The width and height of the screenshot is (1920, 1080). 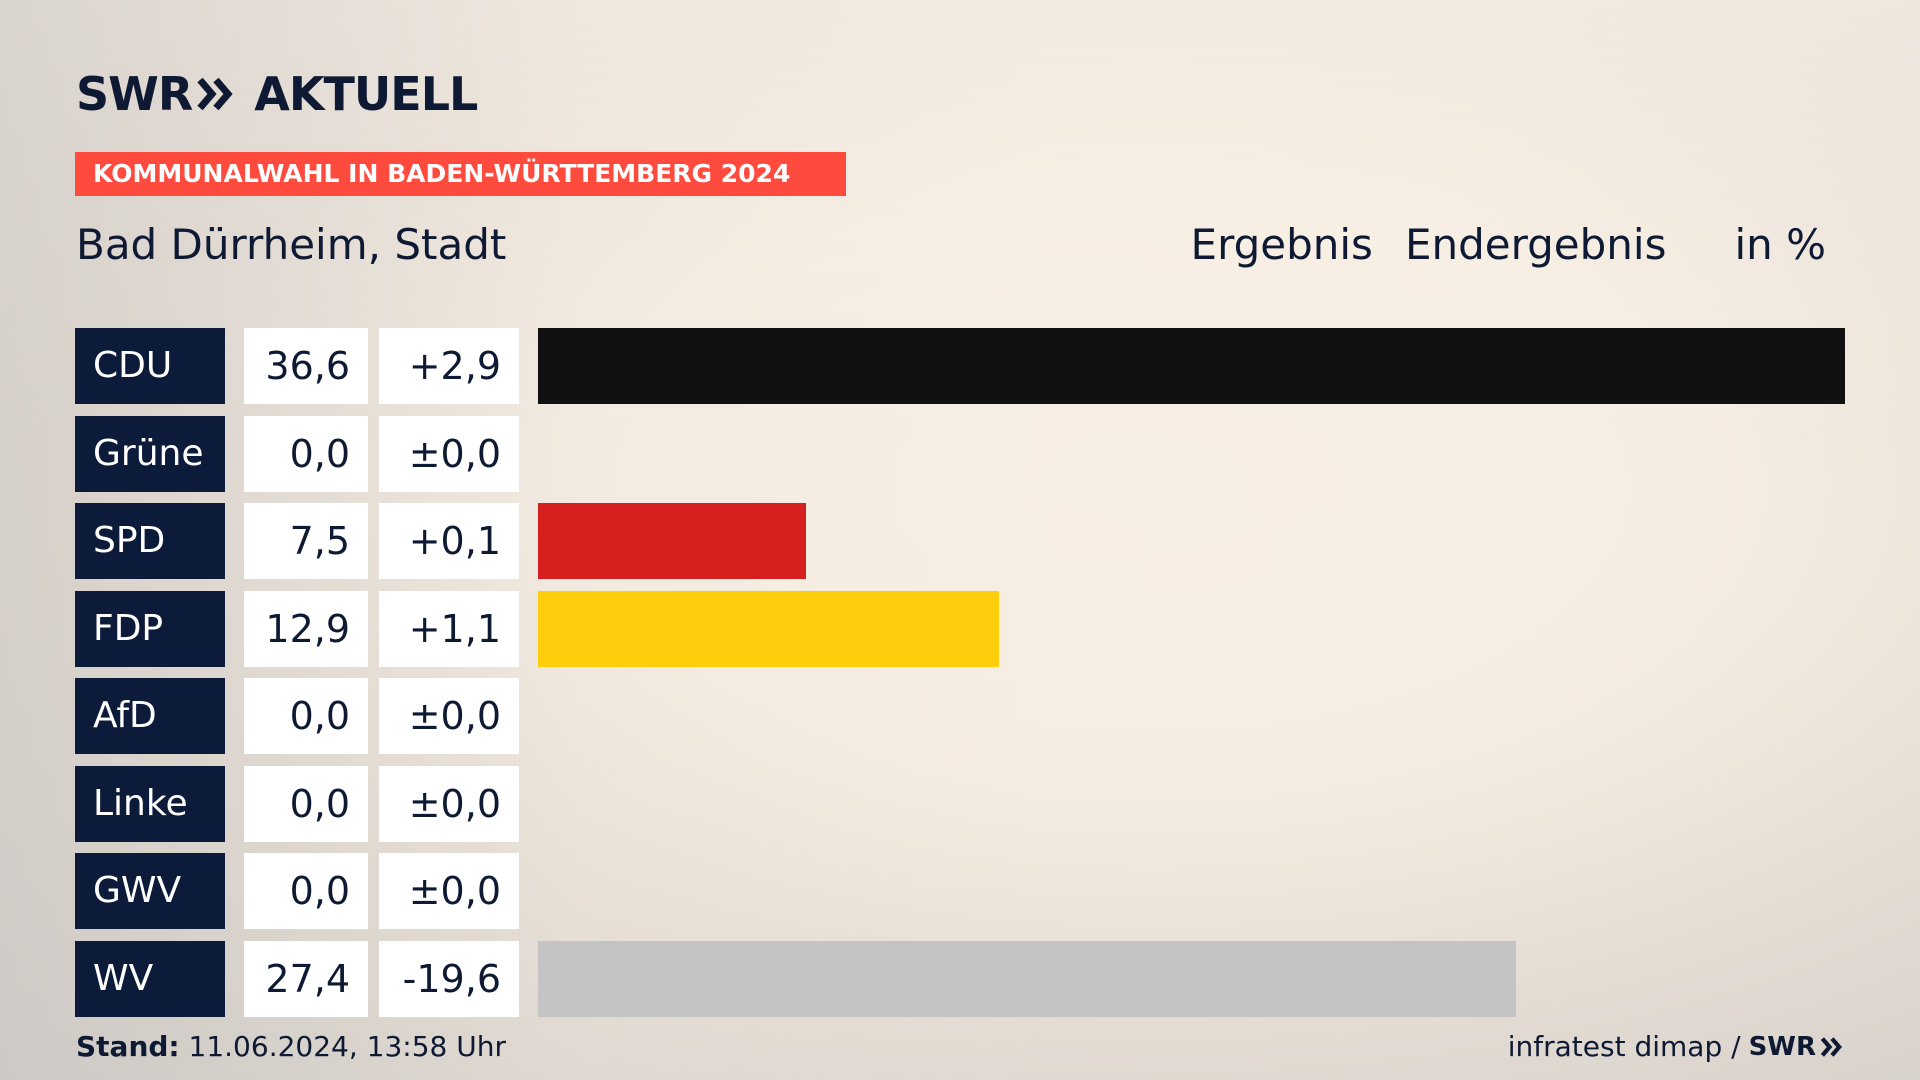 I want to click on result-row-gwv: GWV 0,0 ±0,0, so click(x=960, y=891).